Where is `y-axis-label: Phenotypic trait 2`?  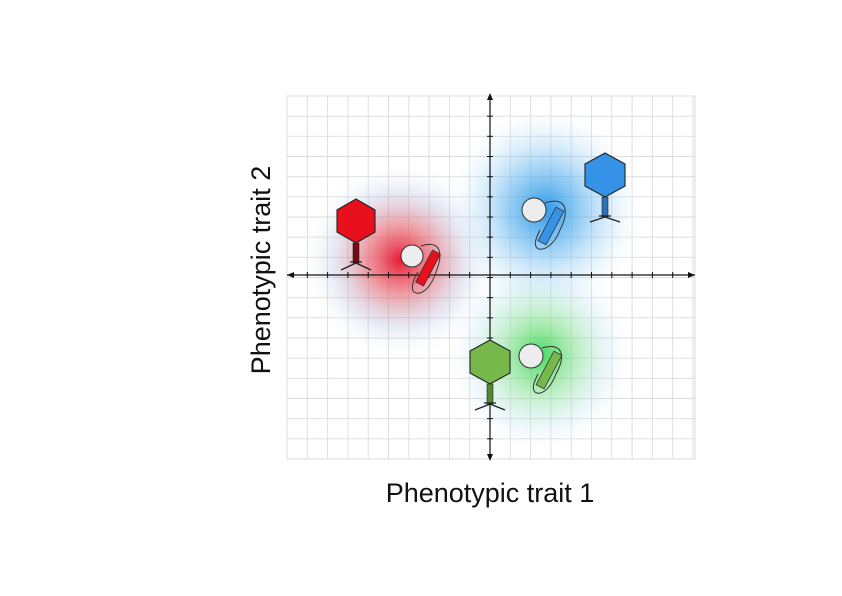
y-axis-label: Phenotypic trait 2 is located at coordinates (261, 270).